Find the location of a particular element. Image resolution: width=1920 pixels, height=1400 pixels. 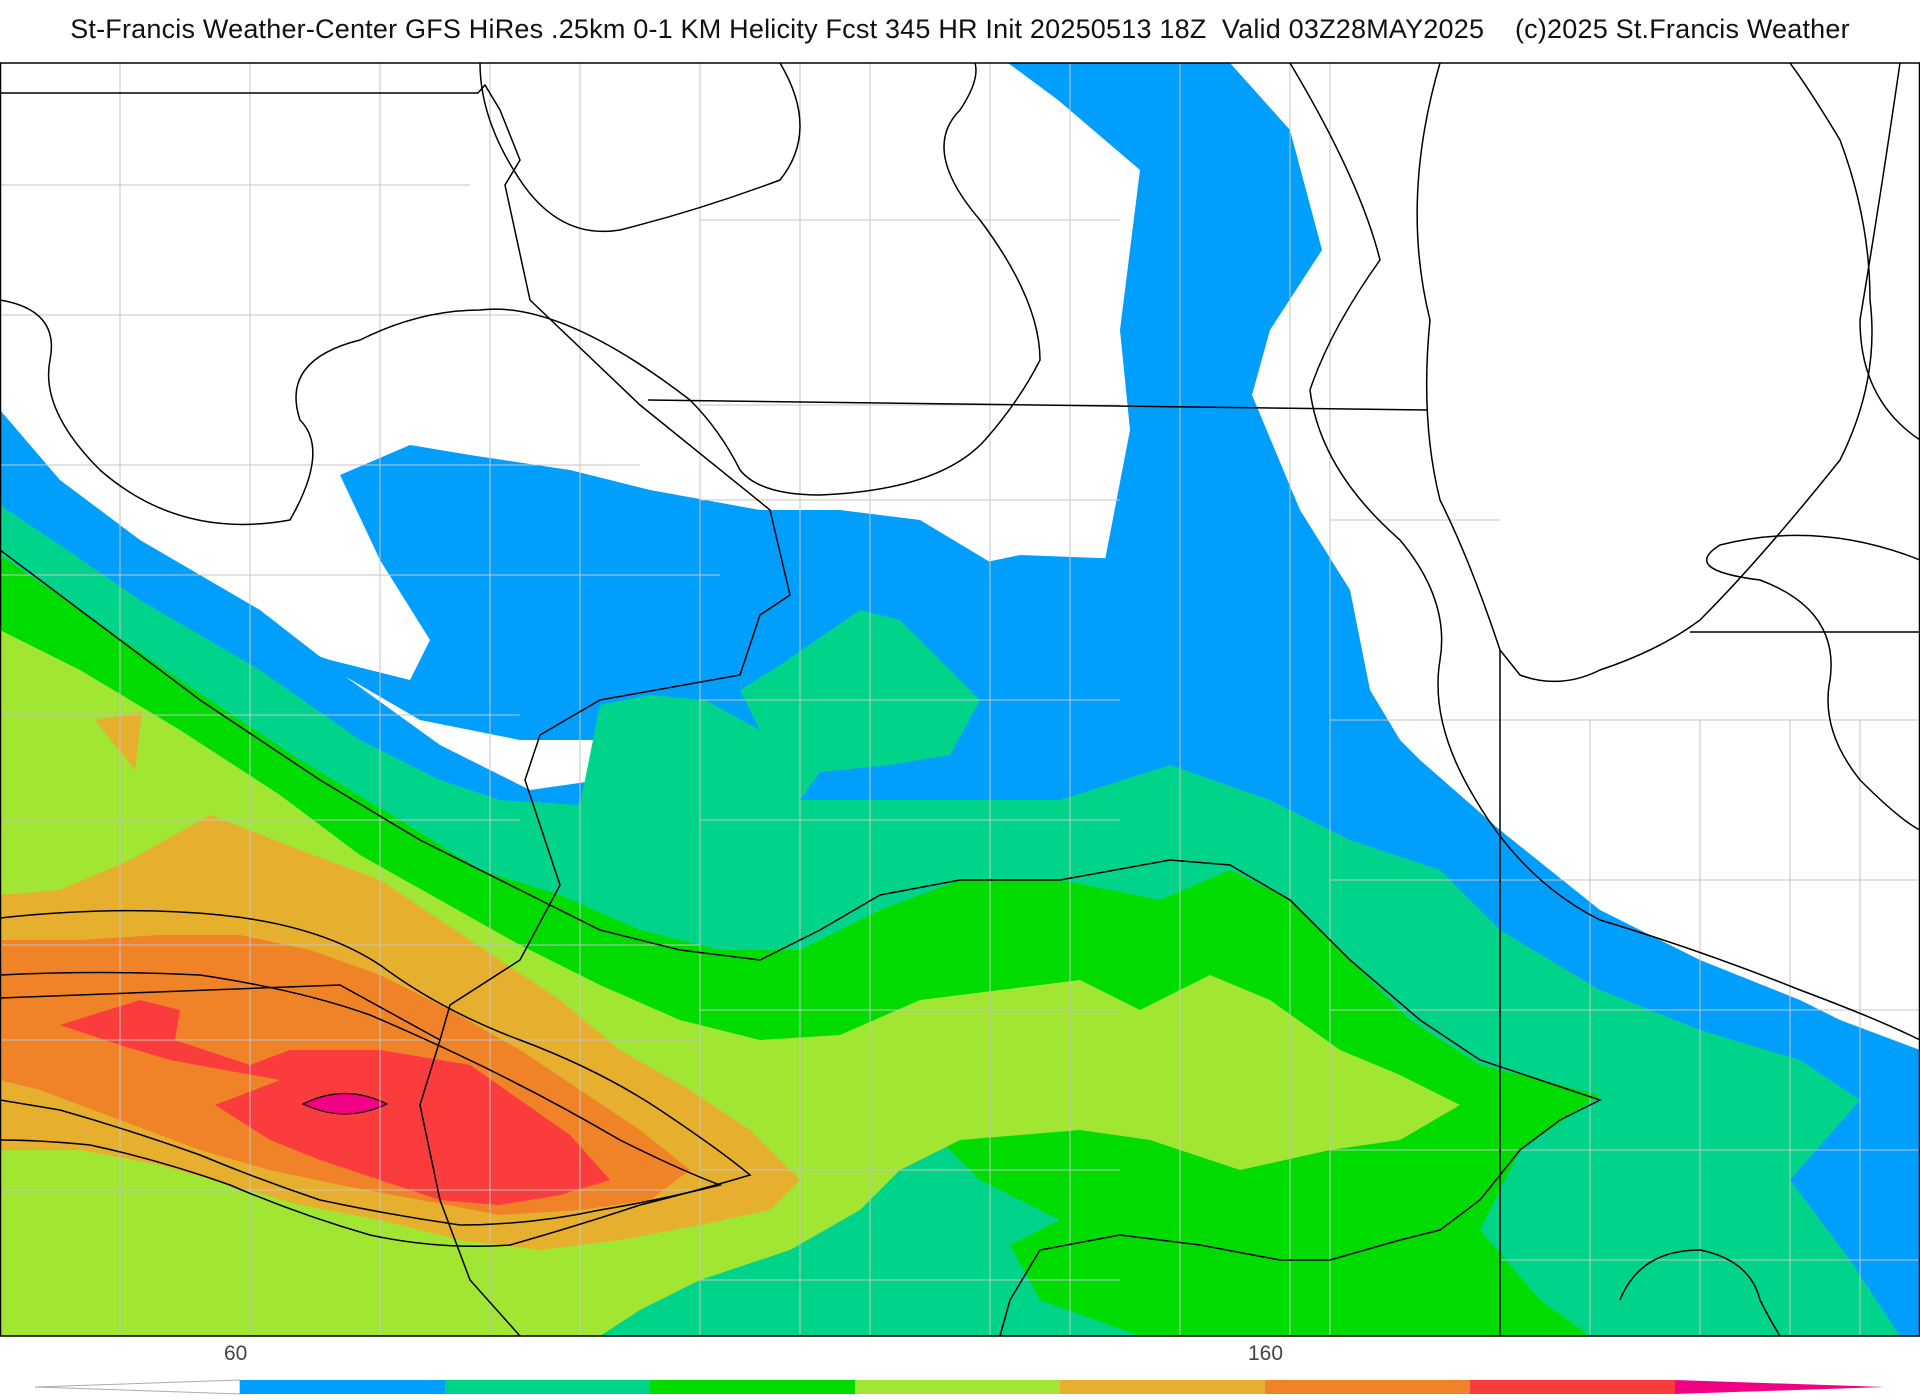

lake-michigan-outline is located at coordinates (1644, 373).